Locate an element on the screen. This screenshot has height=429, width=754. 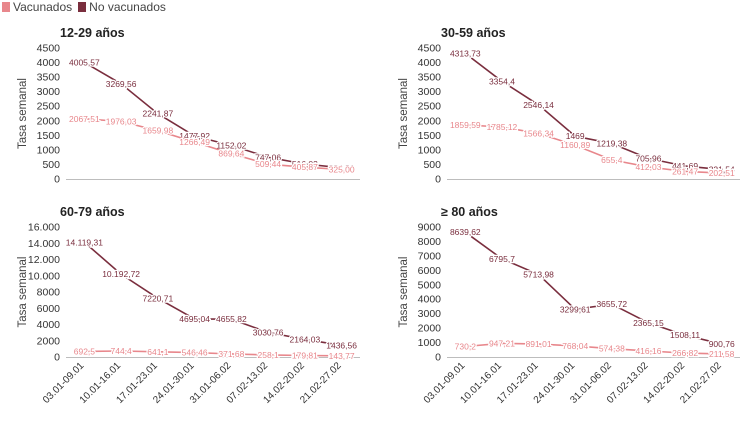
data-label: 2365,15 is located at coordinates (648, 323).